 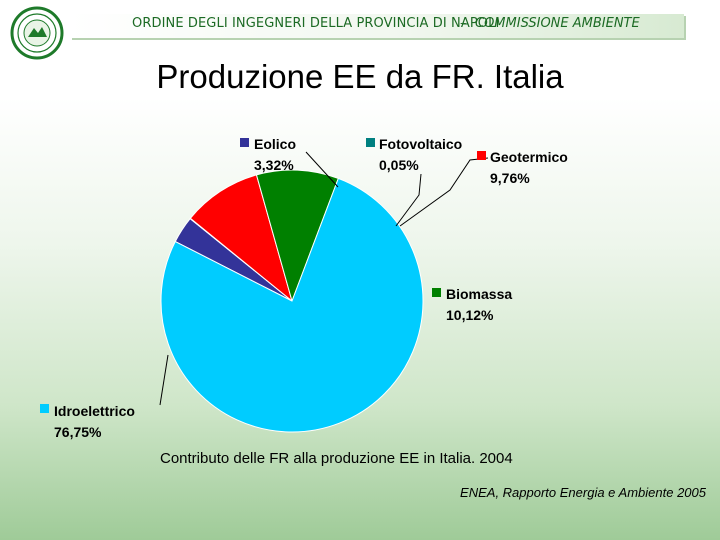 What do you see at coordinates (399, 165) in the screenshot?
I see `data-label-fotovoltaico: 0,05%` at bounding box center [399, 165].